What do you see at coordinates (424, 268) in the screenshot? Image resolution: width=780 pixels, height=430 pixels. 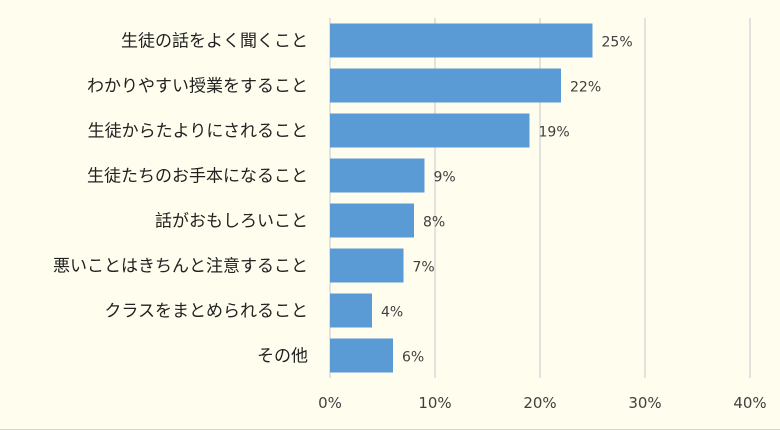 I see `data-label: 7%` at bounding box center [424, 268].